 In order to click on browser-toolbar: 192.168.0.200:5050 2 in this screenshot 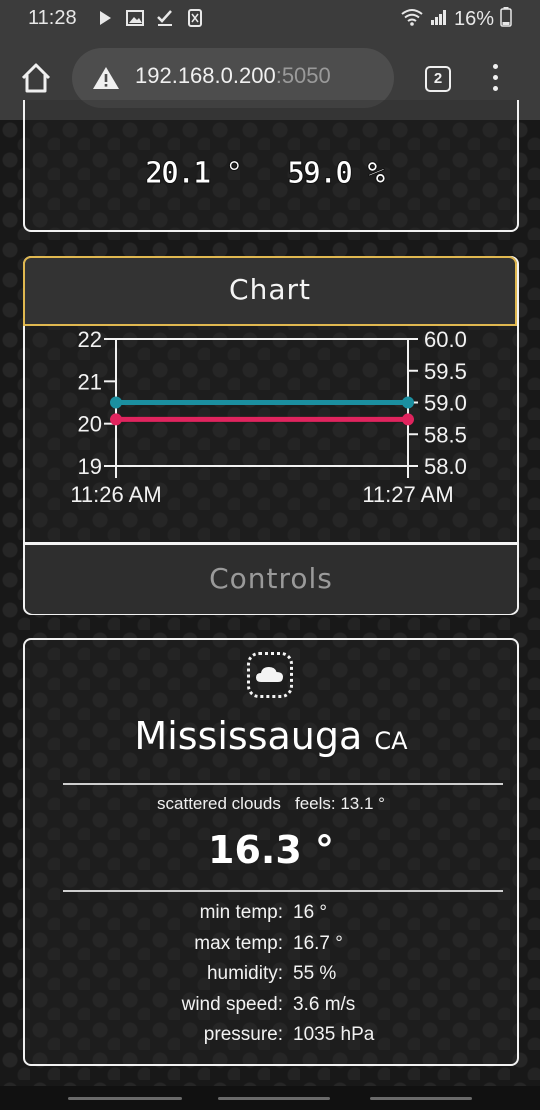, I will do `click(270, 79)`.